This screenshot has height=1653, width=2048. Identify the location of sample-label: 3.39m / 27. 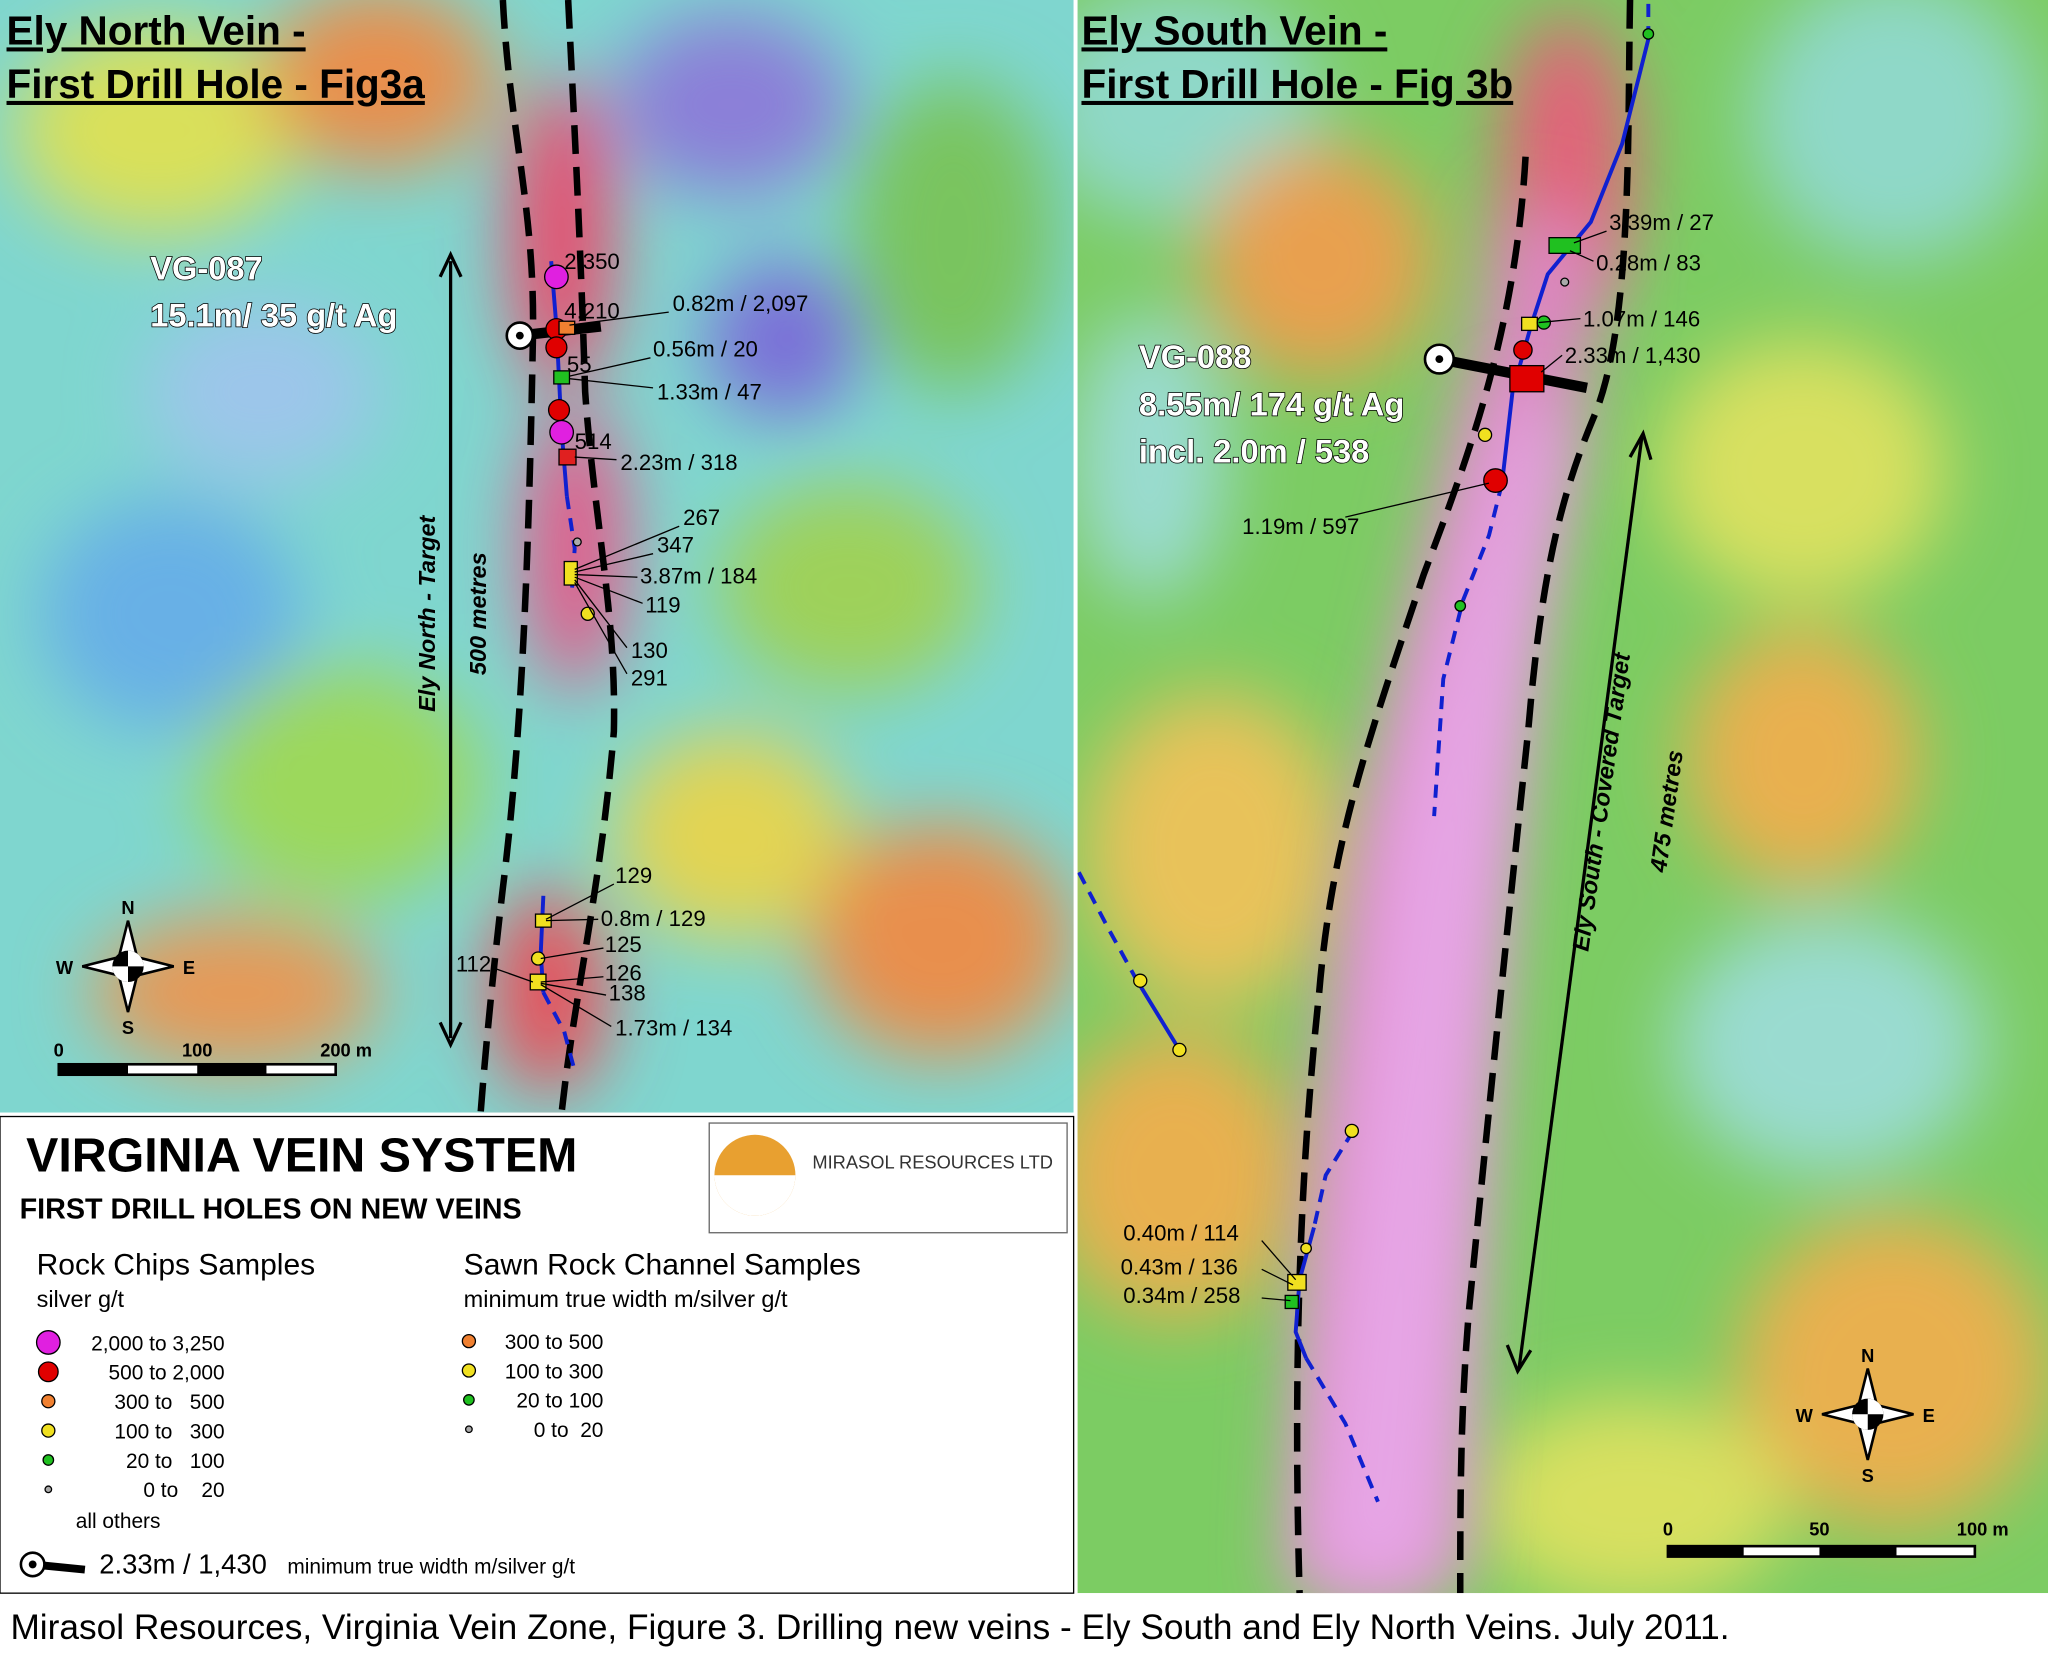
(1661, 222).